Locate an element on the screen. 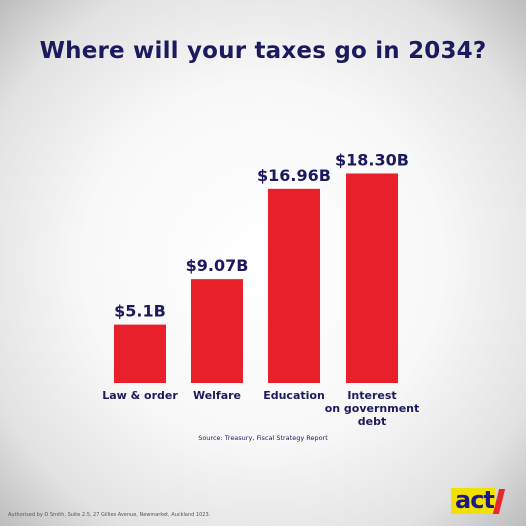 The width and height of the screenshot is (526, 526). source-note: Source: Treasury, Fiscal Strategy Report is located at coordinates (263, 438).